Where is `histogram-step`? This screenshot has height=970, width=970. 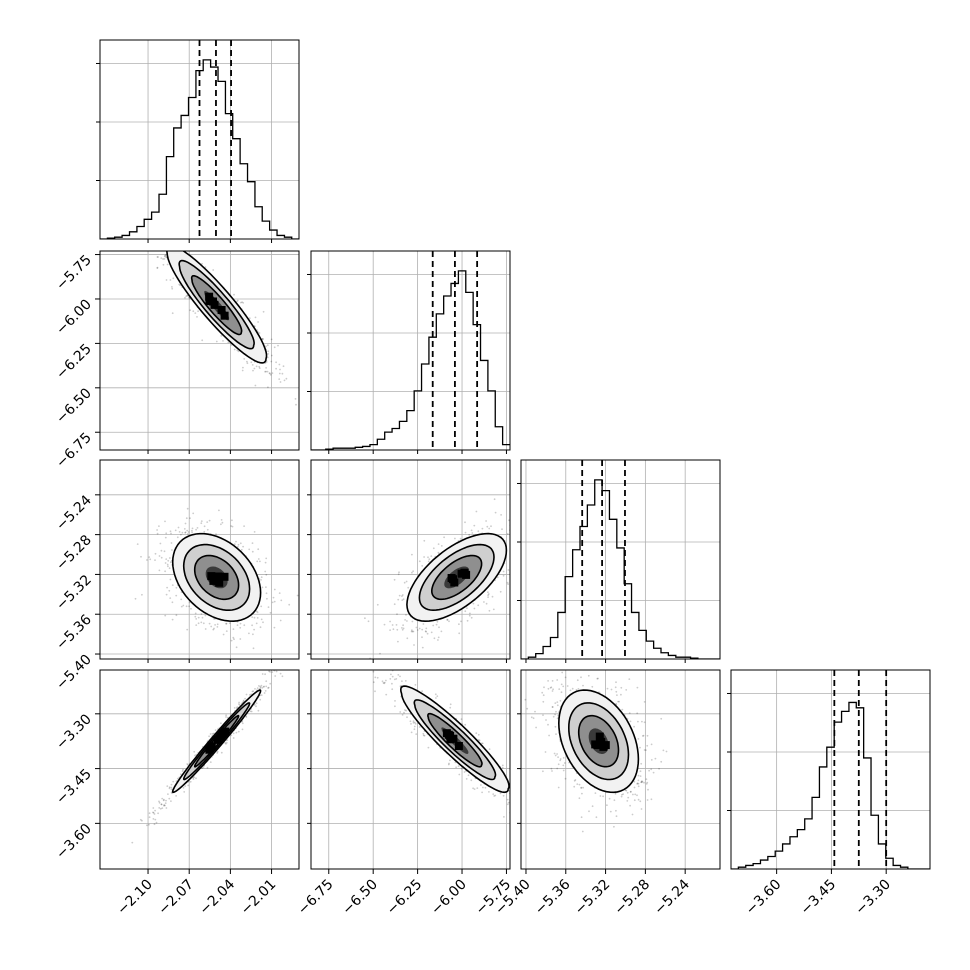
histogram-step is located at coordinates (620, 569).